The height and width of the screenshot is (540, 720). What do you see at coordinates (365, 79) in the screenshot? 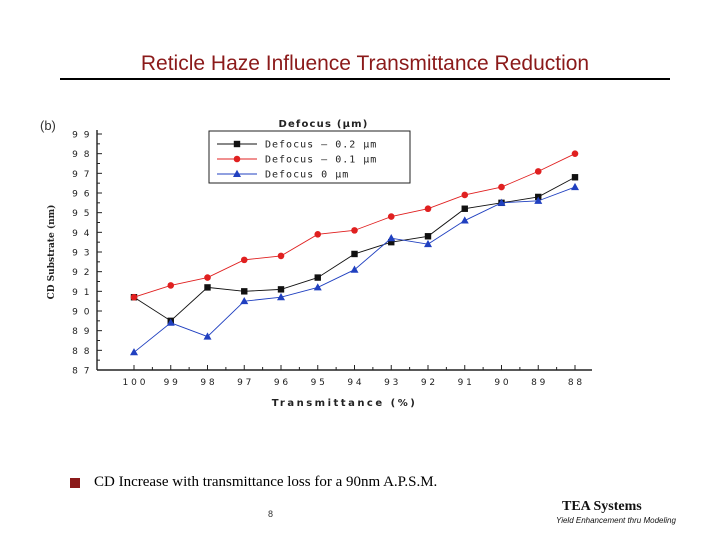
I see `title-underline` at bounding box center [365, 79].